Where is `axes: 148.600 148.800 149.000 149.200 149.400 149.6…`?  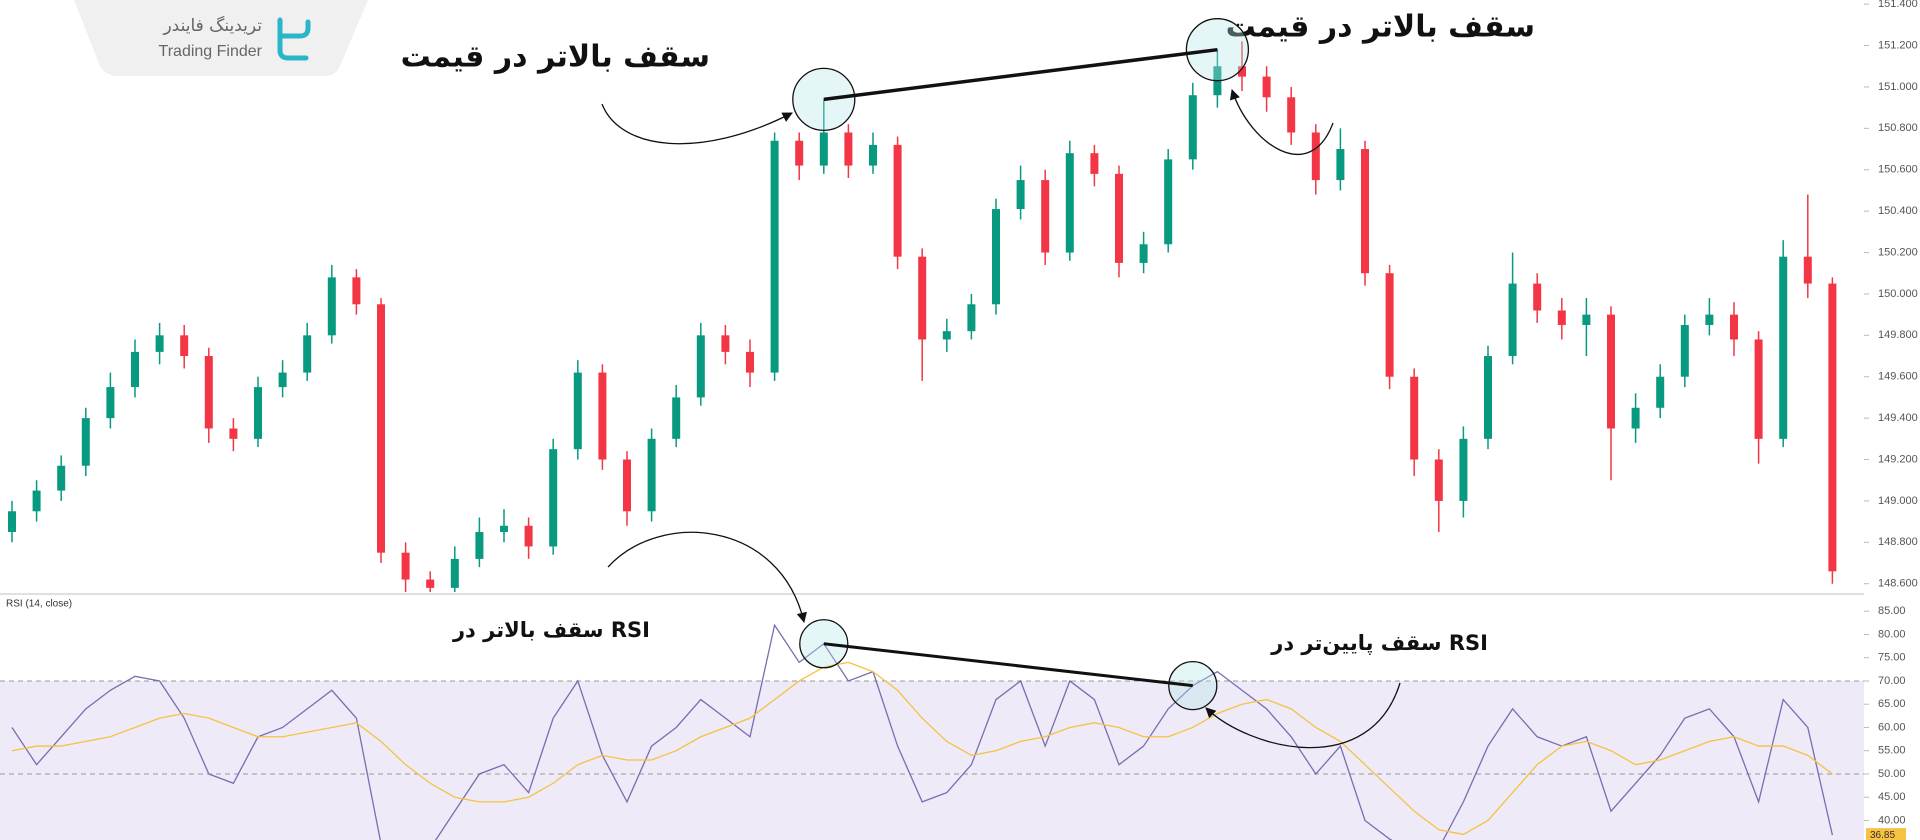
axes: 148.600 148.800 149.000 149.200 149.400 149.6… is located at coordinates (1891, 420).